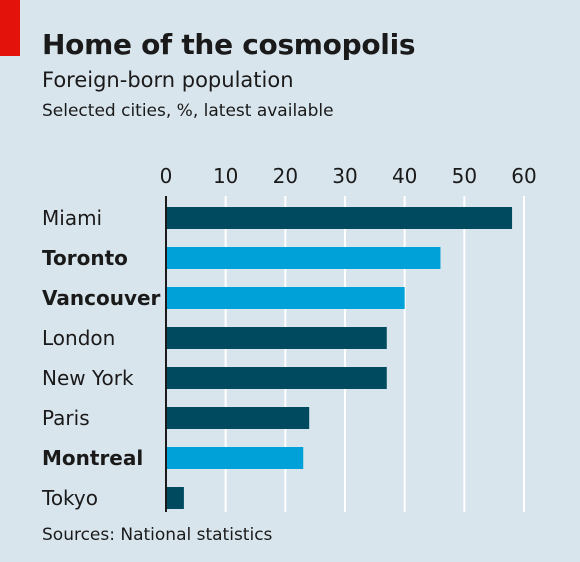 This screenshot has height=562, width=580. Describe the element at coordinates (285, 176) in the screenshot. I see `x-tick-label: 20` at that location.